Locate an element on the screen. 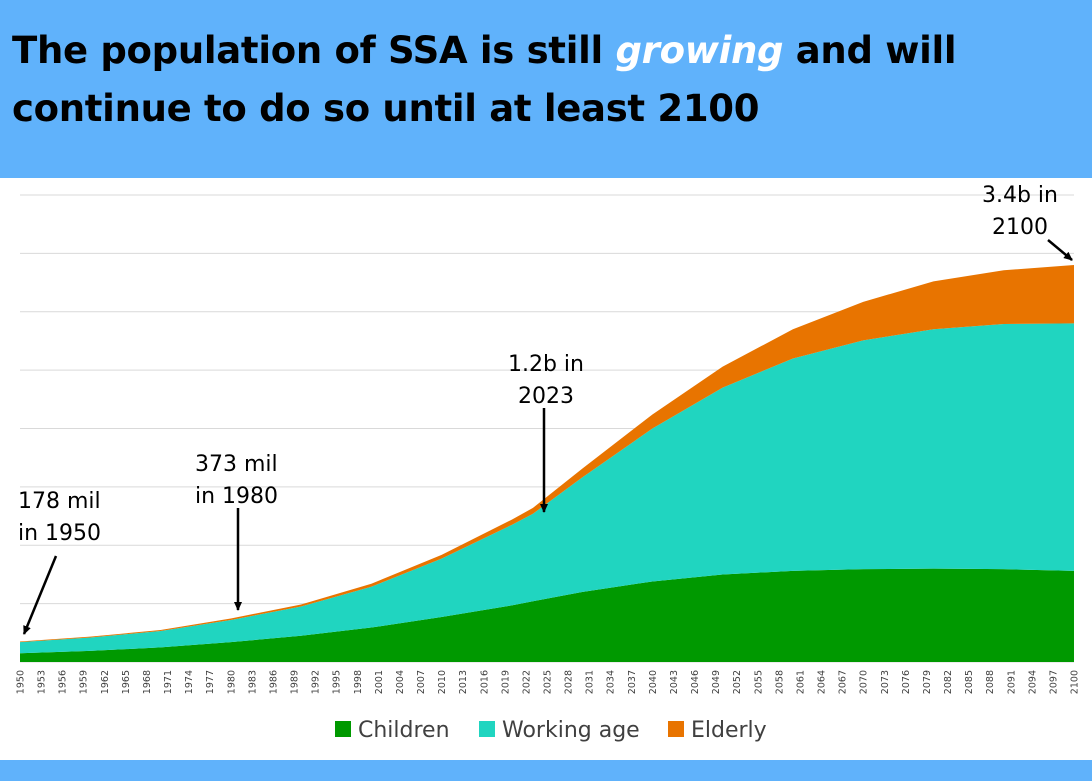 The image size is (1092, 781). x-tick-label: 2004 is located at coordinates (400, 682).